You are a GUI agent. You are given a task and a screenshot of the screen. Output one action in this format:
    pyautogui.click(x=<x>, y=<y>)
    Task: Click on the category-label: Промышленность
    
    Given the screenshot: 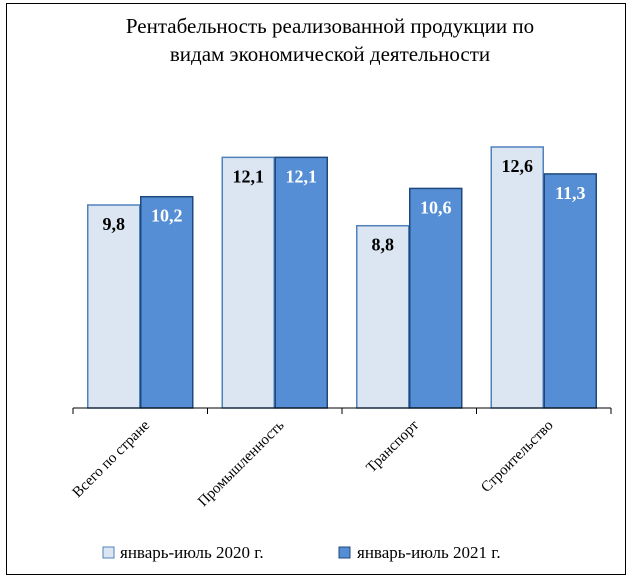 What is the action you would take?
    pyautogui.click(x=241, y=463)
    